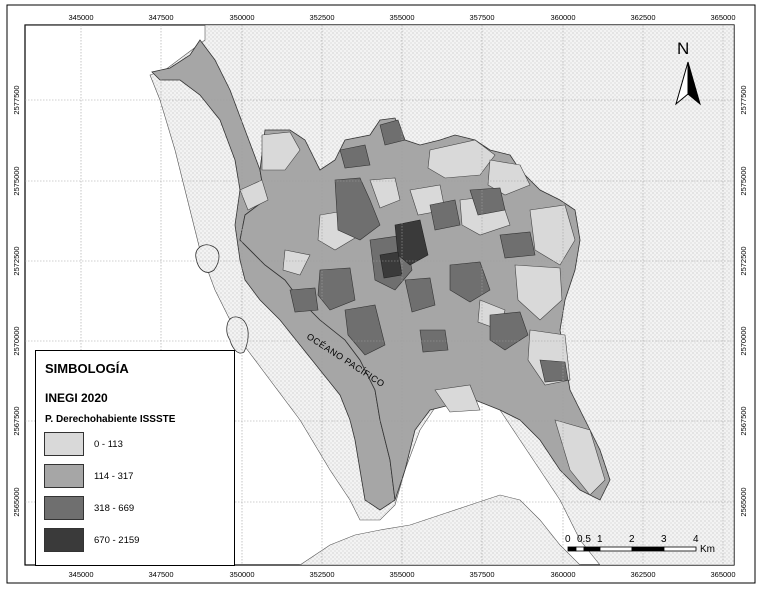 The image size is (761, 589). I want to click on scale-tick-label: 4, so click(696, 539).